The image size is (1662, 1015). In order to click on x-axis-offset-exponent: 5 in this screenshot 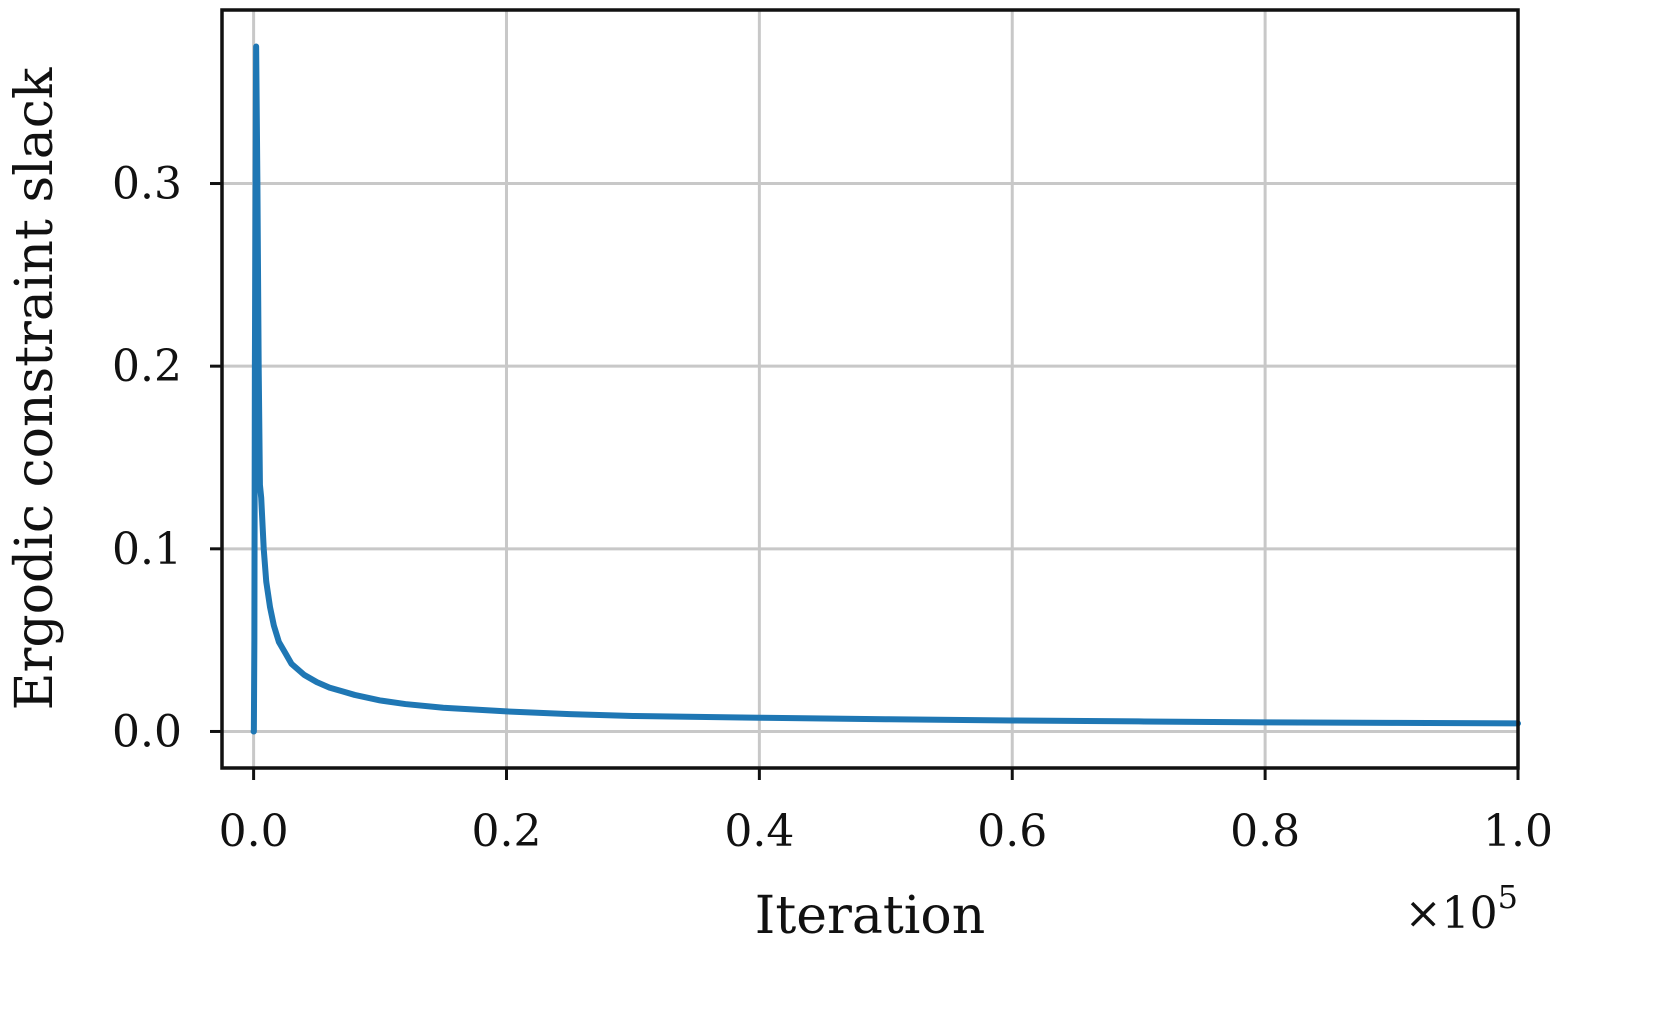, I will do `click(1508, 897)`.